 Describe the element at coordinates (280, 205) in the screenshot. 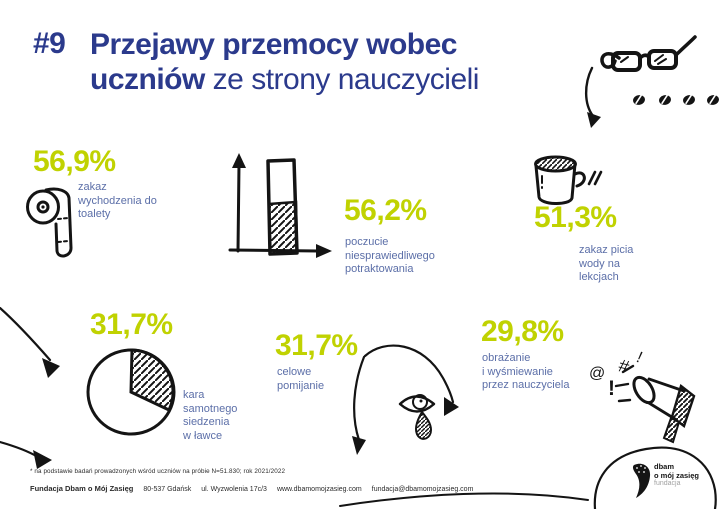

I see `bar-chart-icon` at that location.